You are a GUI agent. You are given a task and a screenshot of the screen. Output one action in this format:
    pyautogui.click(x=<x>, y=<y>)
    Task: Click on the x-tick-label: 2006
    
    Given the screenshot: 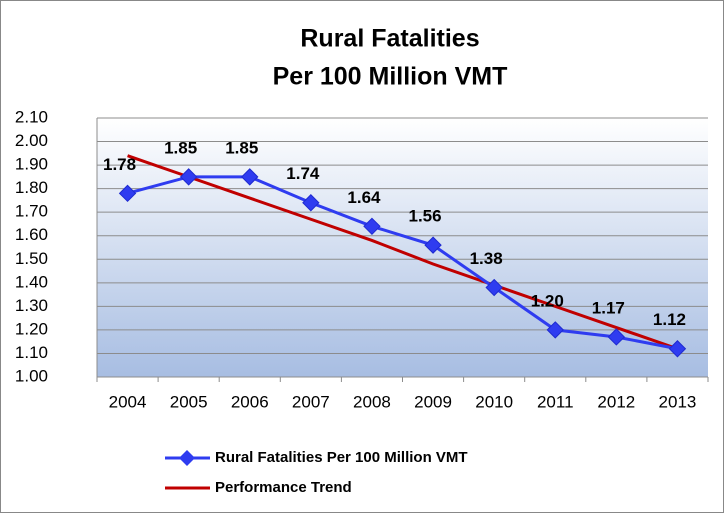 What is the action you would take?
    pyautogui.click(x=250, y=401)
    